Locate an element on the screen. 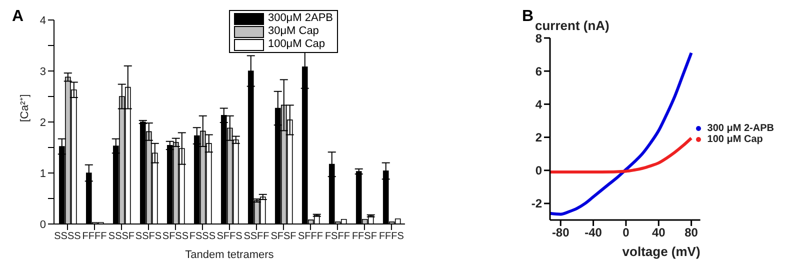  chart-title: A is located at coordinates (18, 17).